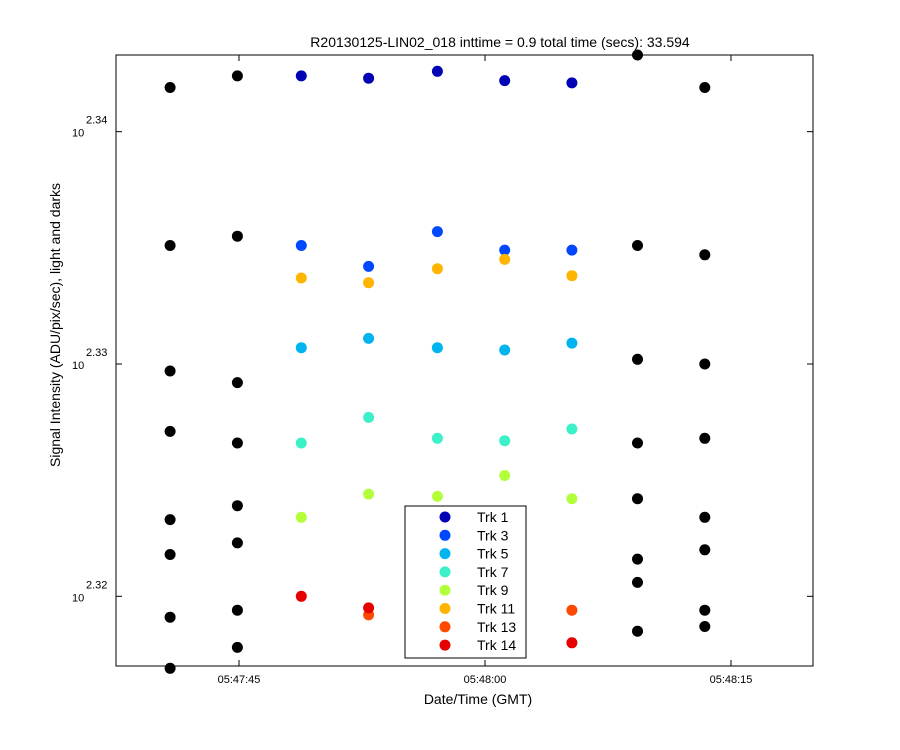  What do you see at coordinates (493, 517) in the screenshot?
I see `legend-label: Trk 1` at bounding box center [493, 517].